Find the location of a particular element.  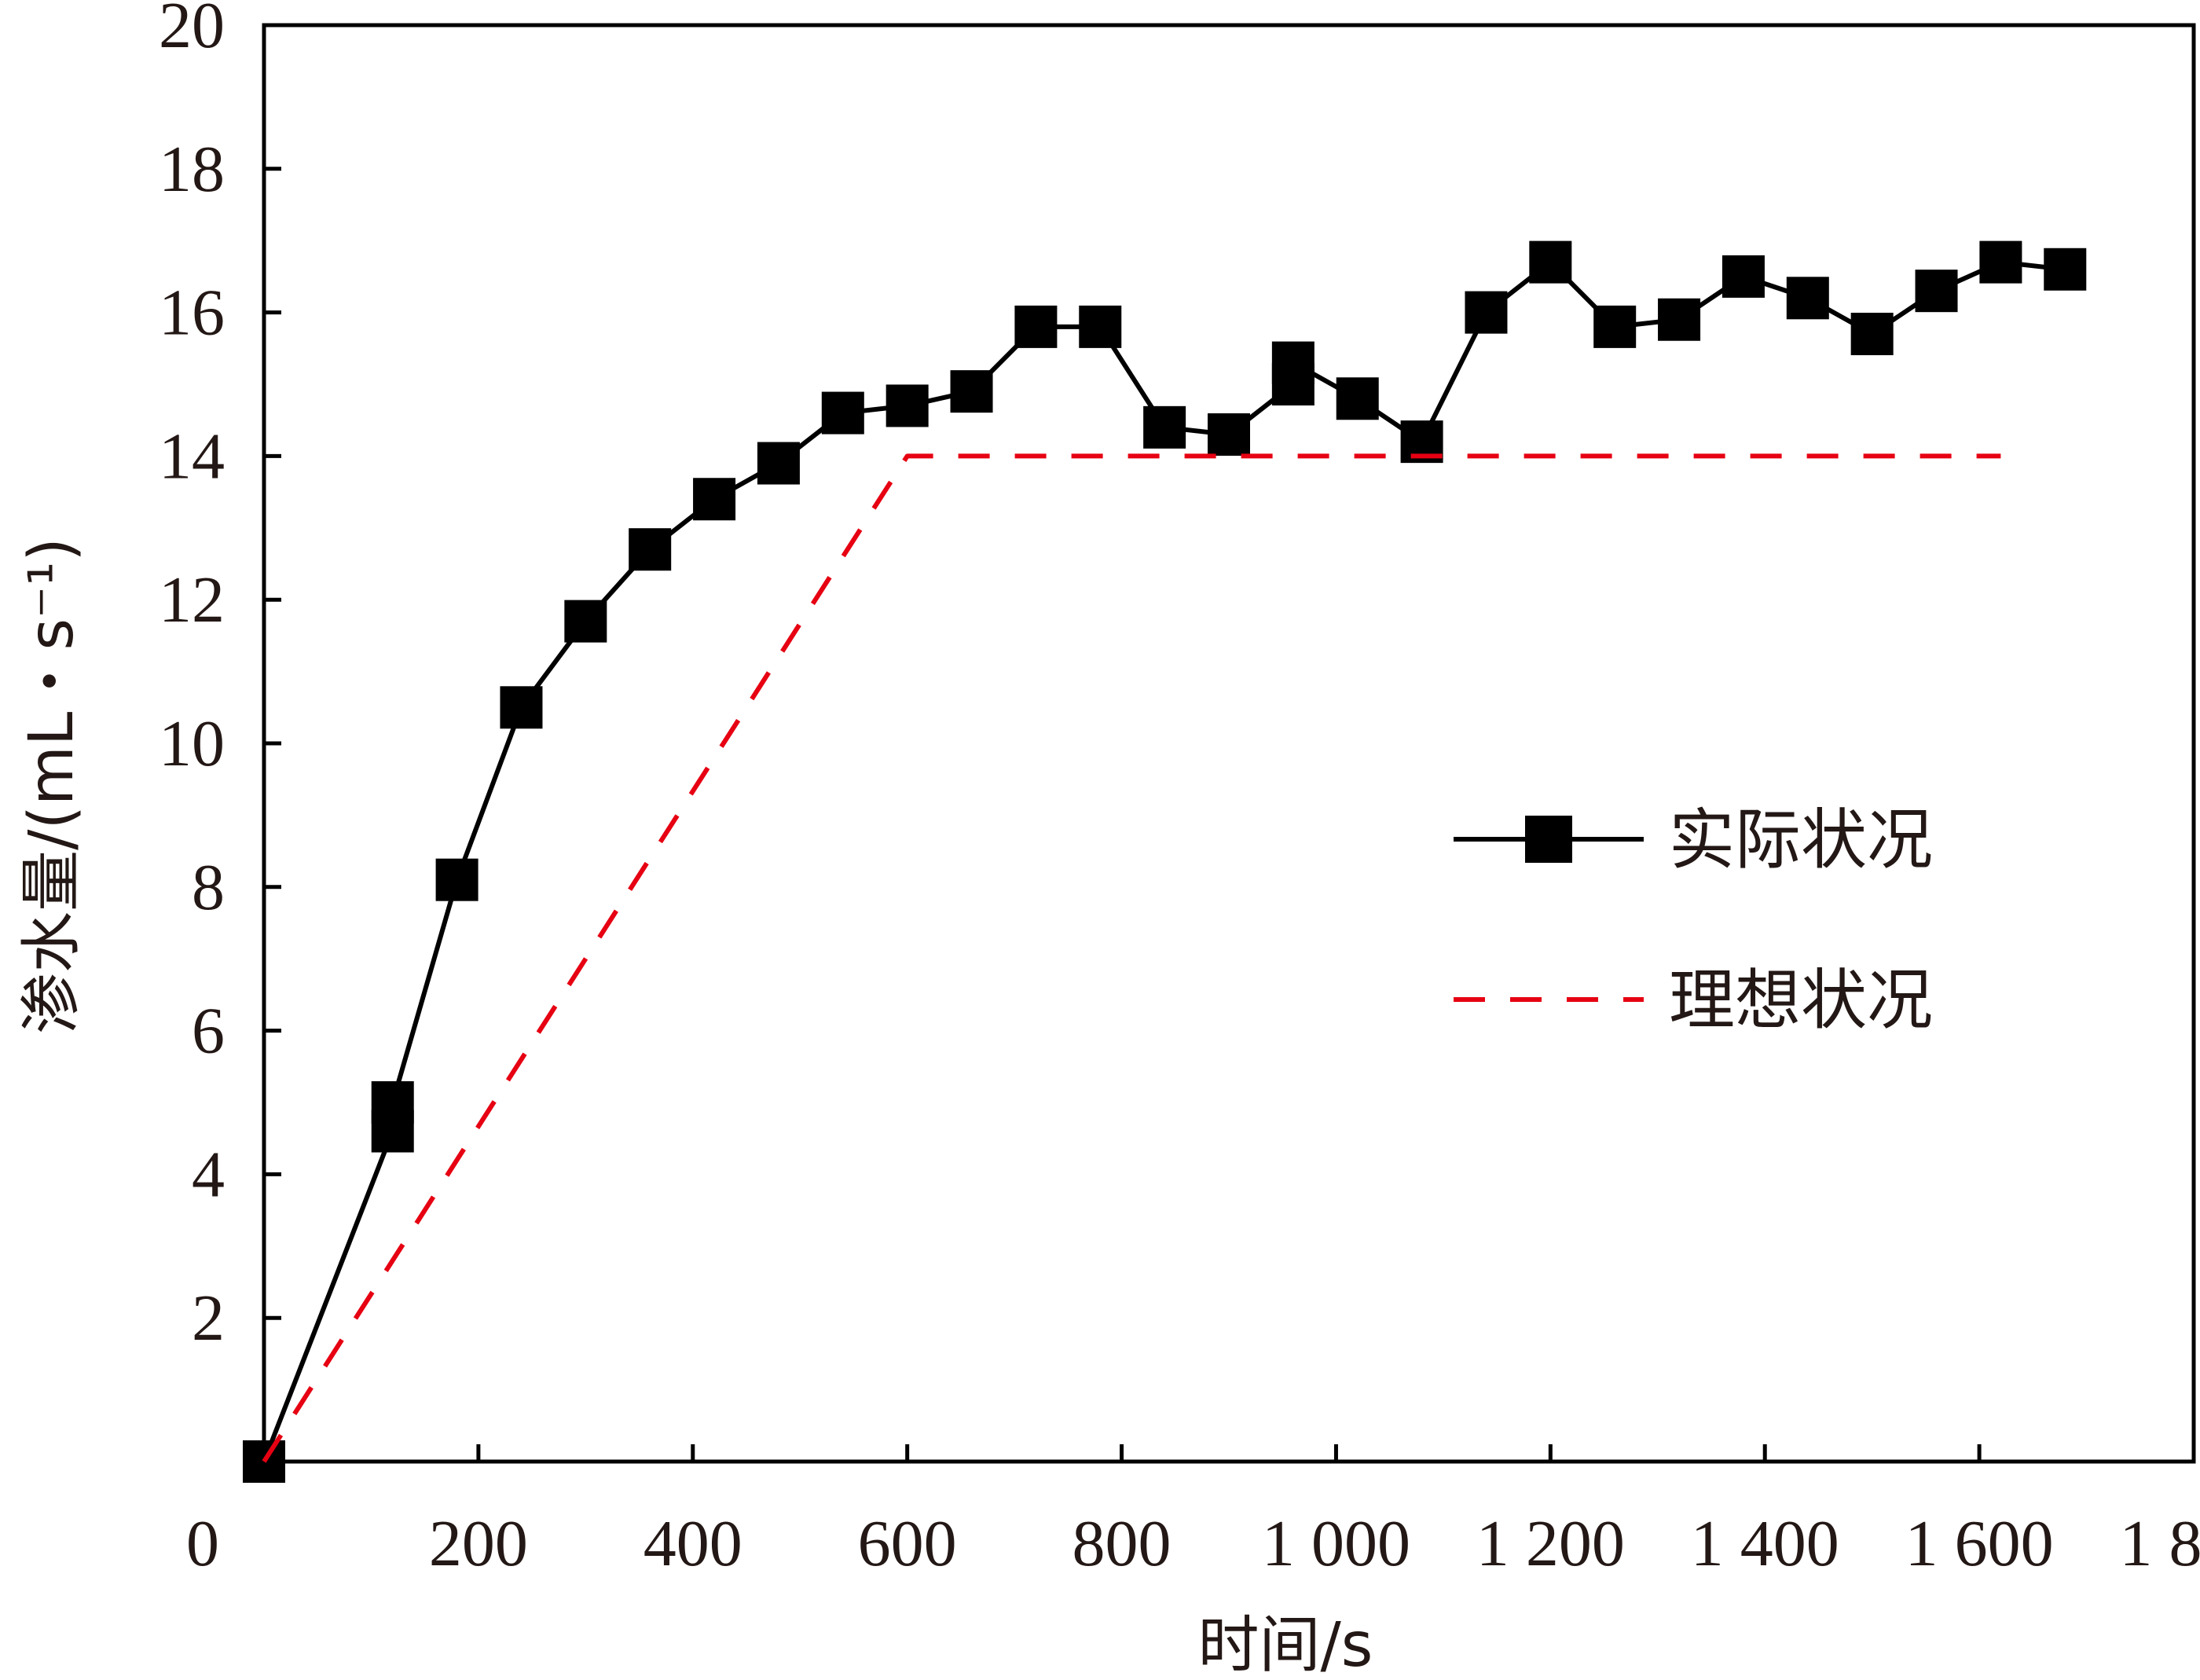

y-tick-label-3: 8 is located at coordinates (208, 887).